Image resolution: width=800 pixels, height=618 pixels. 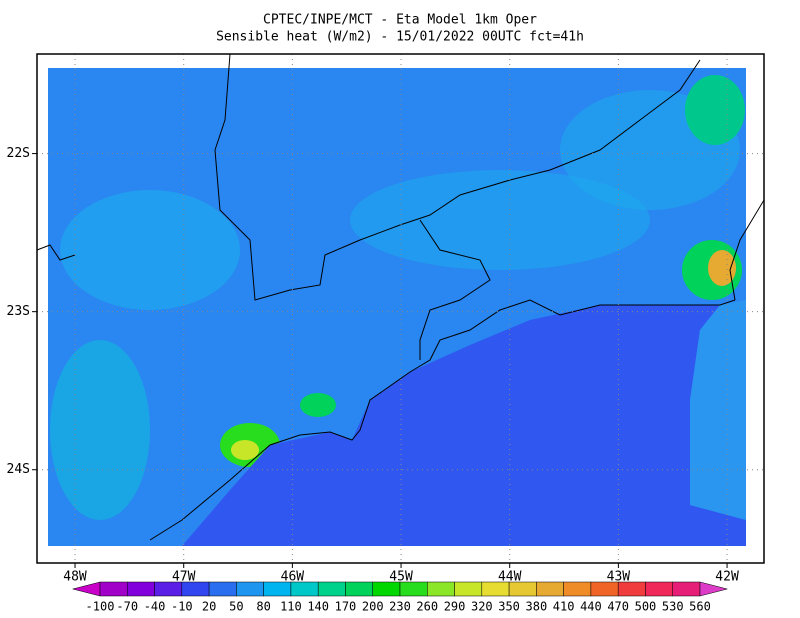 What do you see at coordinates (510, 577) in the screenshot?
I see `lon-label: 44W` at bounding box center [510, 577].